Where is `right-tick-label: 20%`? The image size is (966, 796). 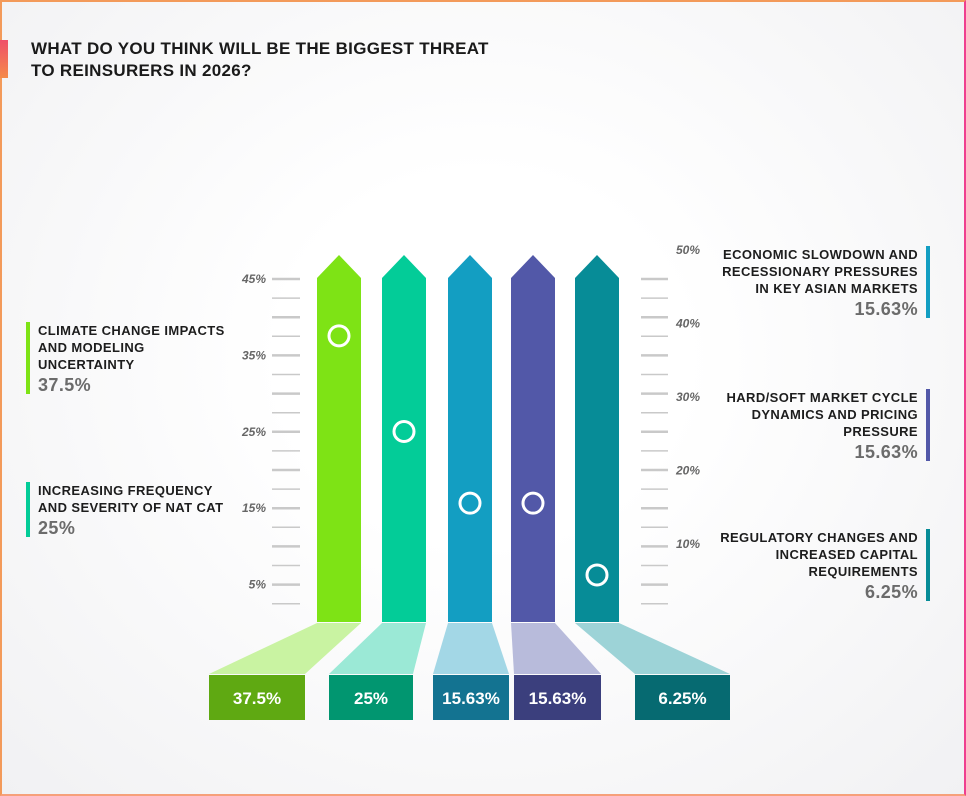 right-tick-label: 20% is located at coordinates (687, 471).